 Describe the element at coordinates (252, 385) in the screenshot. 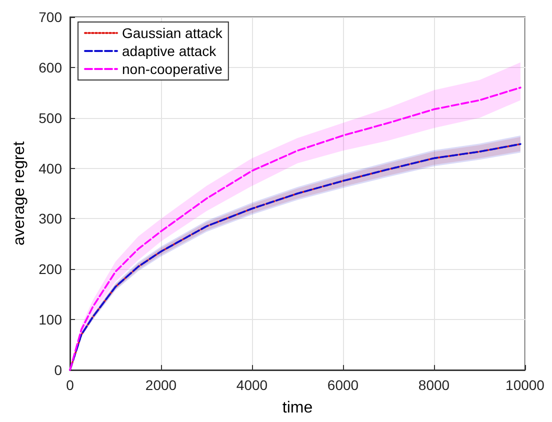

I see `x-tick-label: 4000` at that location.